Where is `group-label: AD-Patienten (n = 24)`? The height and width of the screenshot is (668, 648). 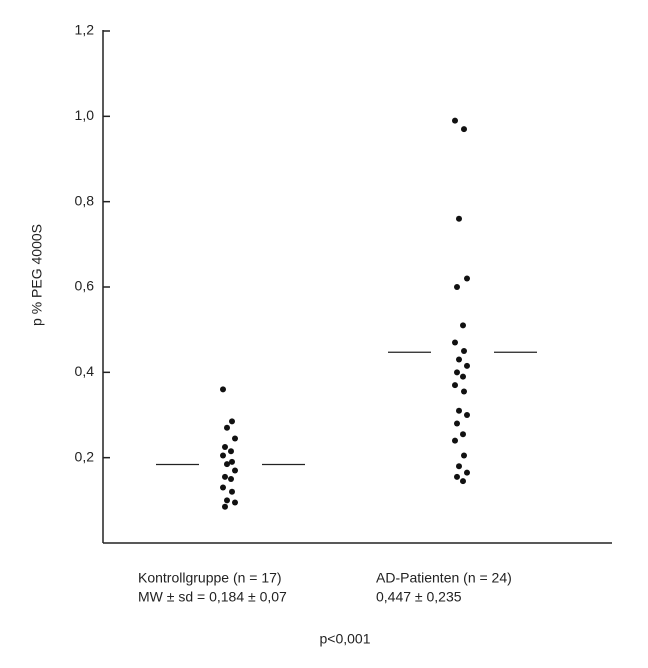
group-label: AD-Patienten (n = 24) is located at coordinates (444, 578).